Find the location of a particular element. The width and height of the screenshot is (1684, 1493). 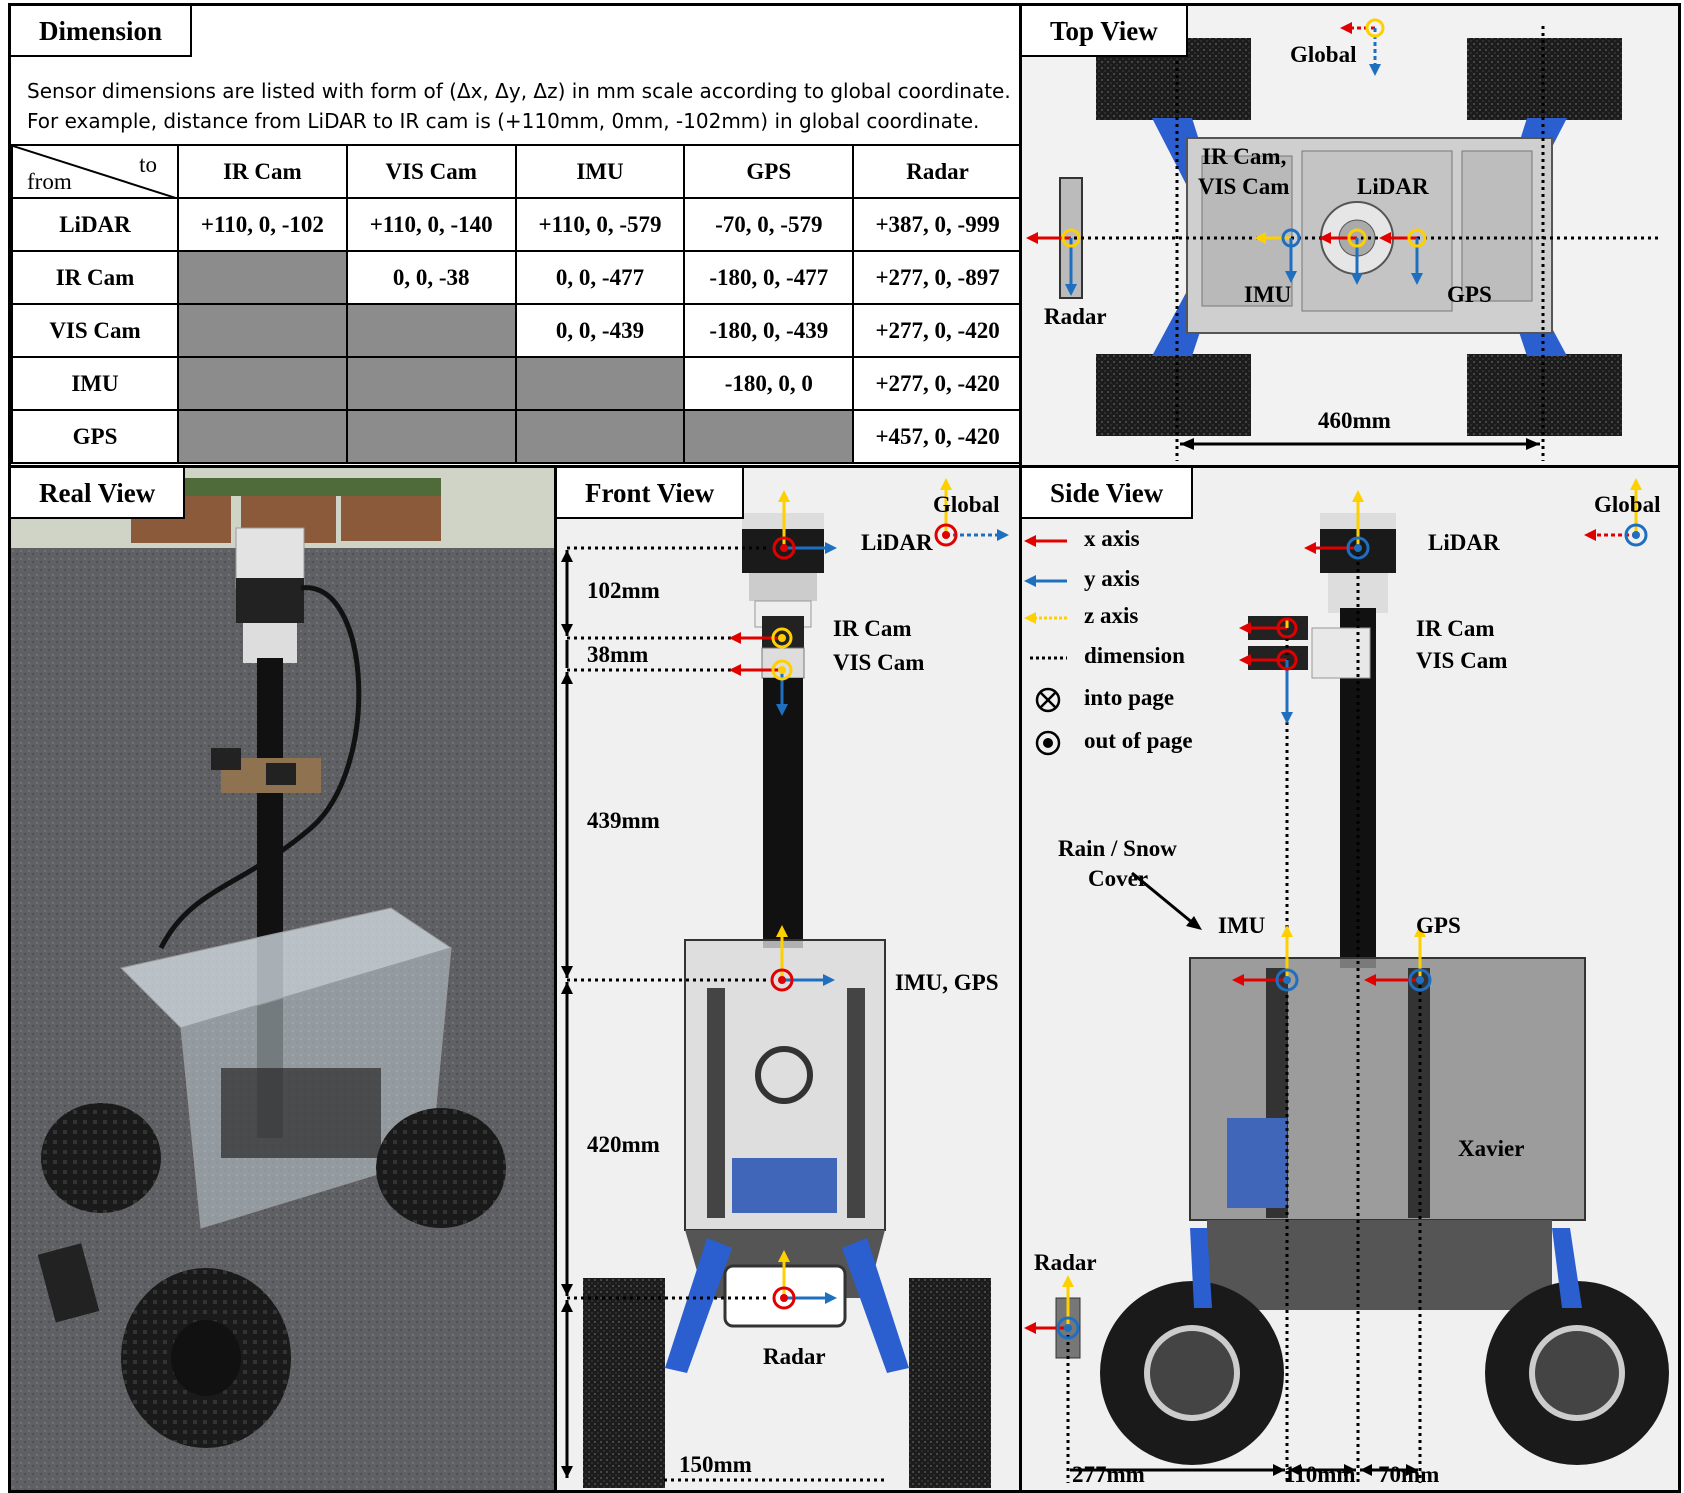

xavier-label: Xavier is located at coordinates (1491, 1148).